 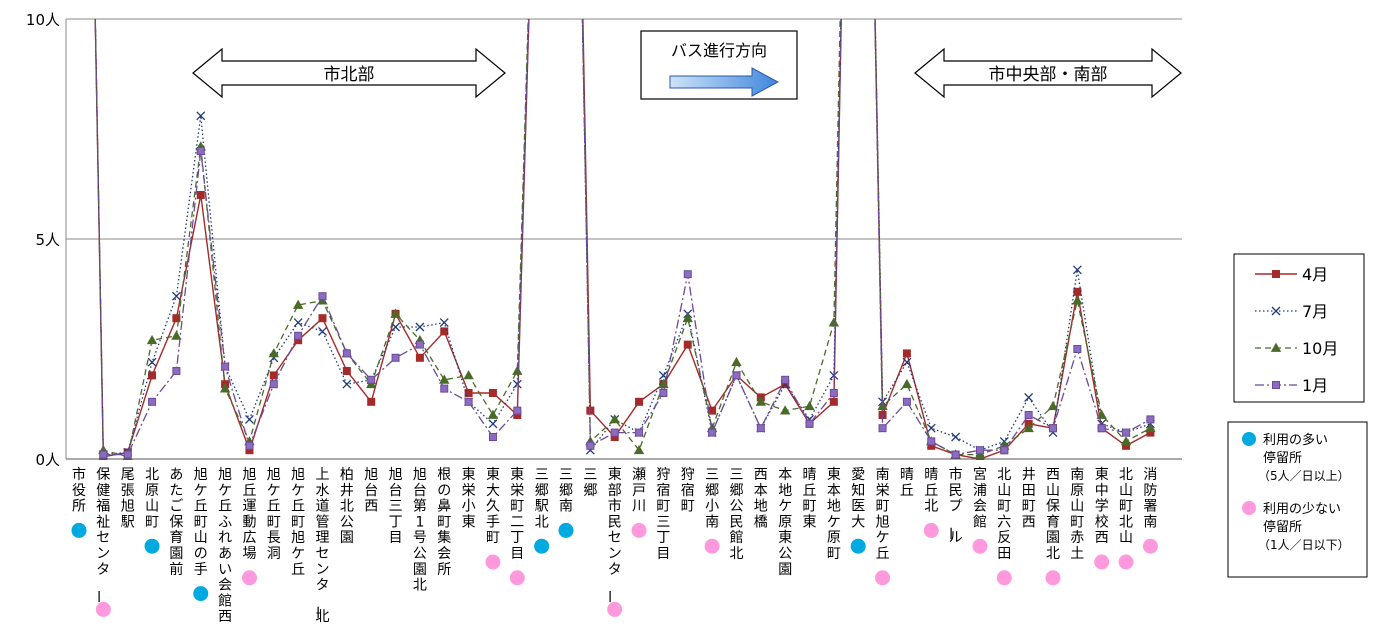 I want to click on category-label: 三郷, so click(x=590, y=483).